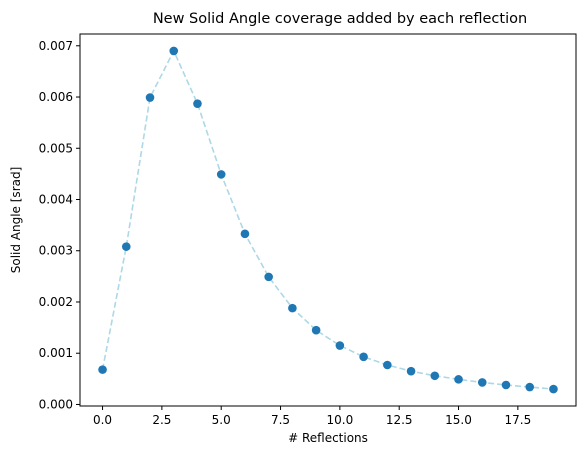 Image resolution: width=584 pixels, height=455 pixels. I want to click on x-axis: 0.0 2.5 5.0 7.5 10.0 12.5 15.0 17.5, so click(312, 416).